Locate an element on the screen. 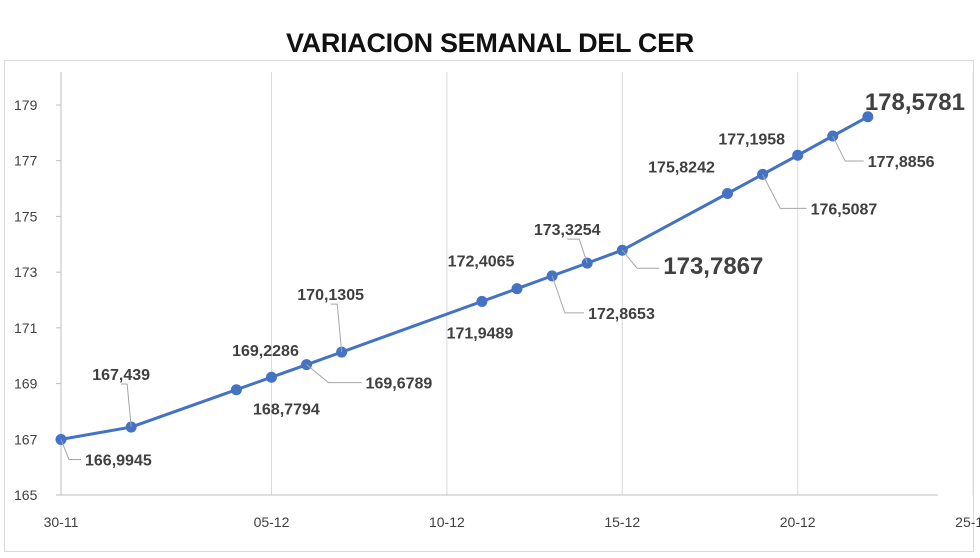 The height and width of the screenshot is (558, 980). x-tick-label: 15-12 is located at coordinates (622, 522).